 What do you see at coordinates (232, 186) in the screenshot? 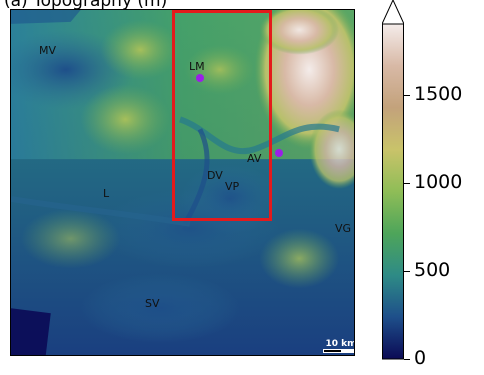
I see `region-label-vp: VP` at bounding box center [232, 186].